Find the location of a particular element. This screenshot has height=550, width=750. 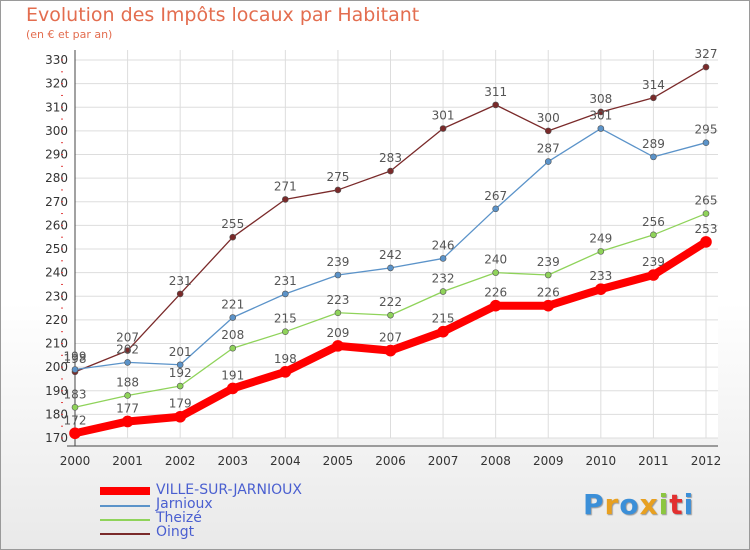

data-point-ville-sur-jarnioux-2003 is located at coordinates (232, 388).